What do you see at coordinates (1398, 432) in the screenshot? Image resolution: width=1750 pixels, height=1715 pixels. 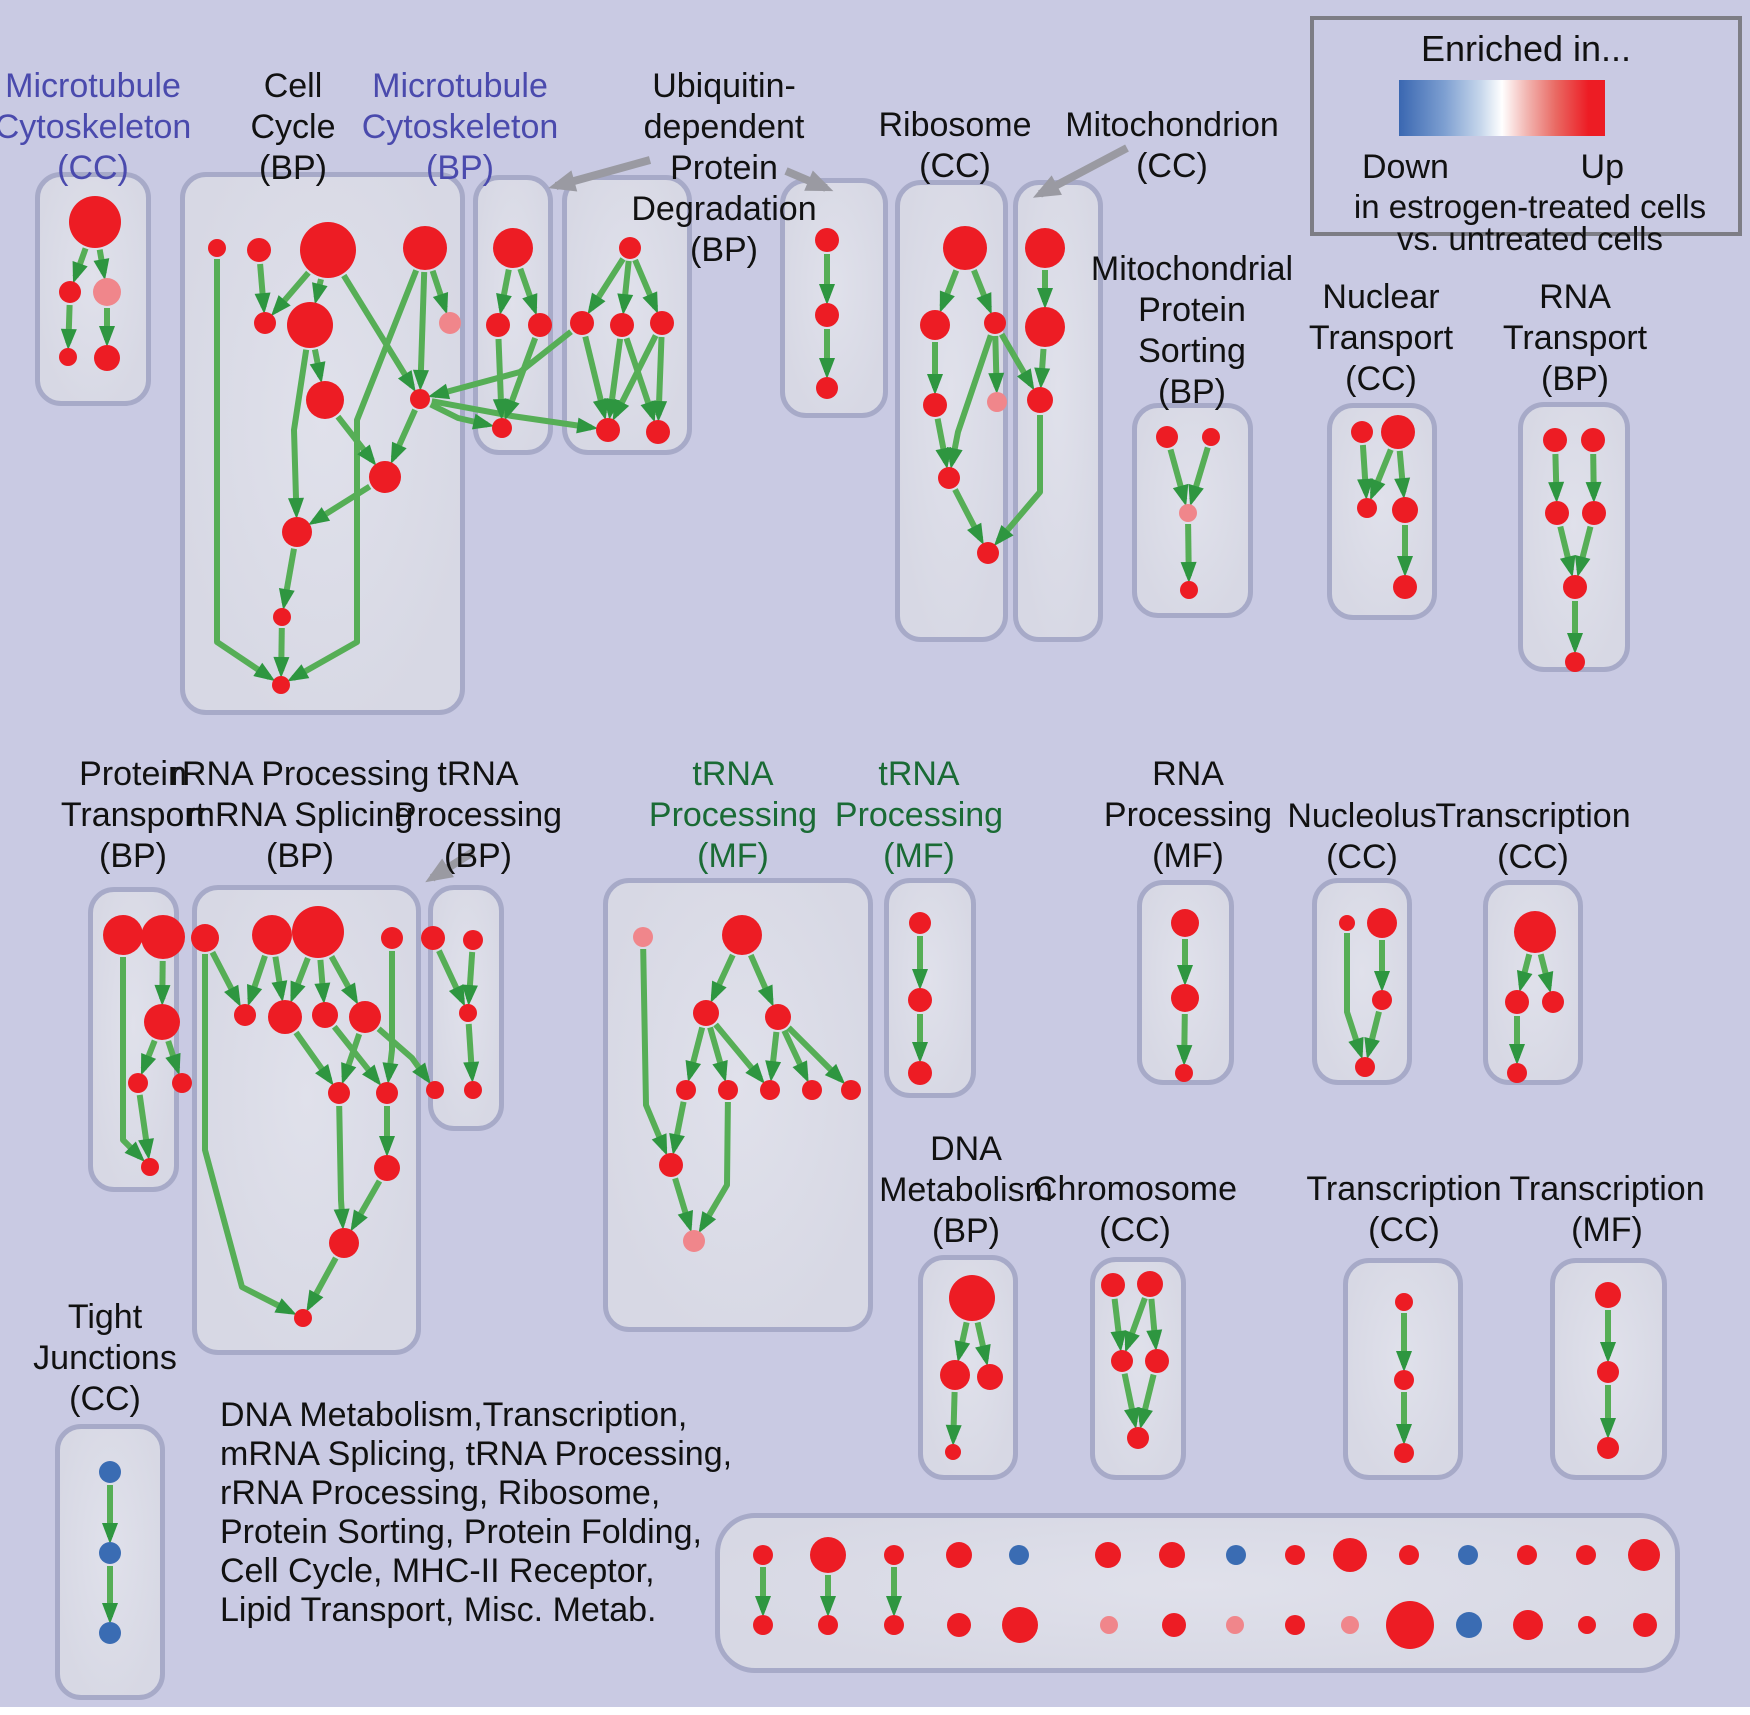 I see `go-term-node-n2` at bounding box center [1398, 432].